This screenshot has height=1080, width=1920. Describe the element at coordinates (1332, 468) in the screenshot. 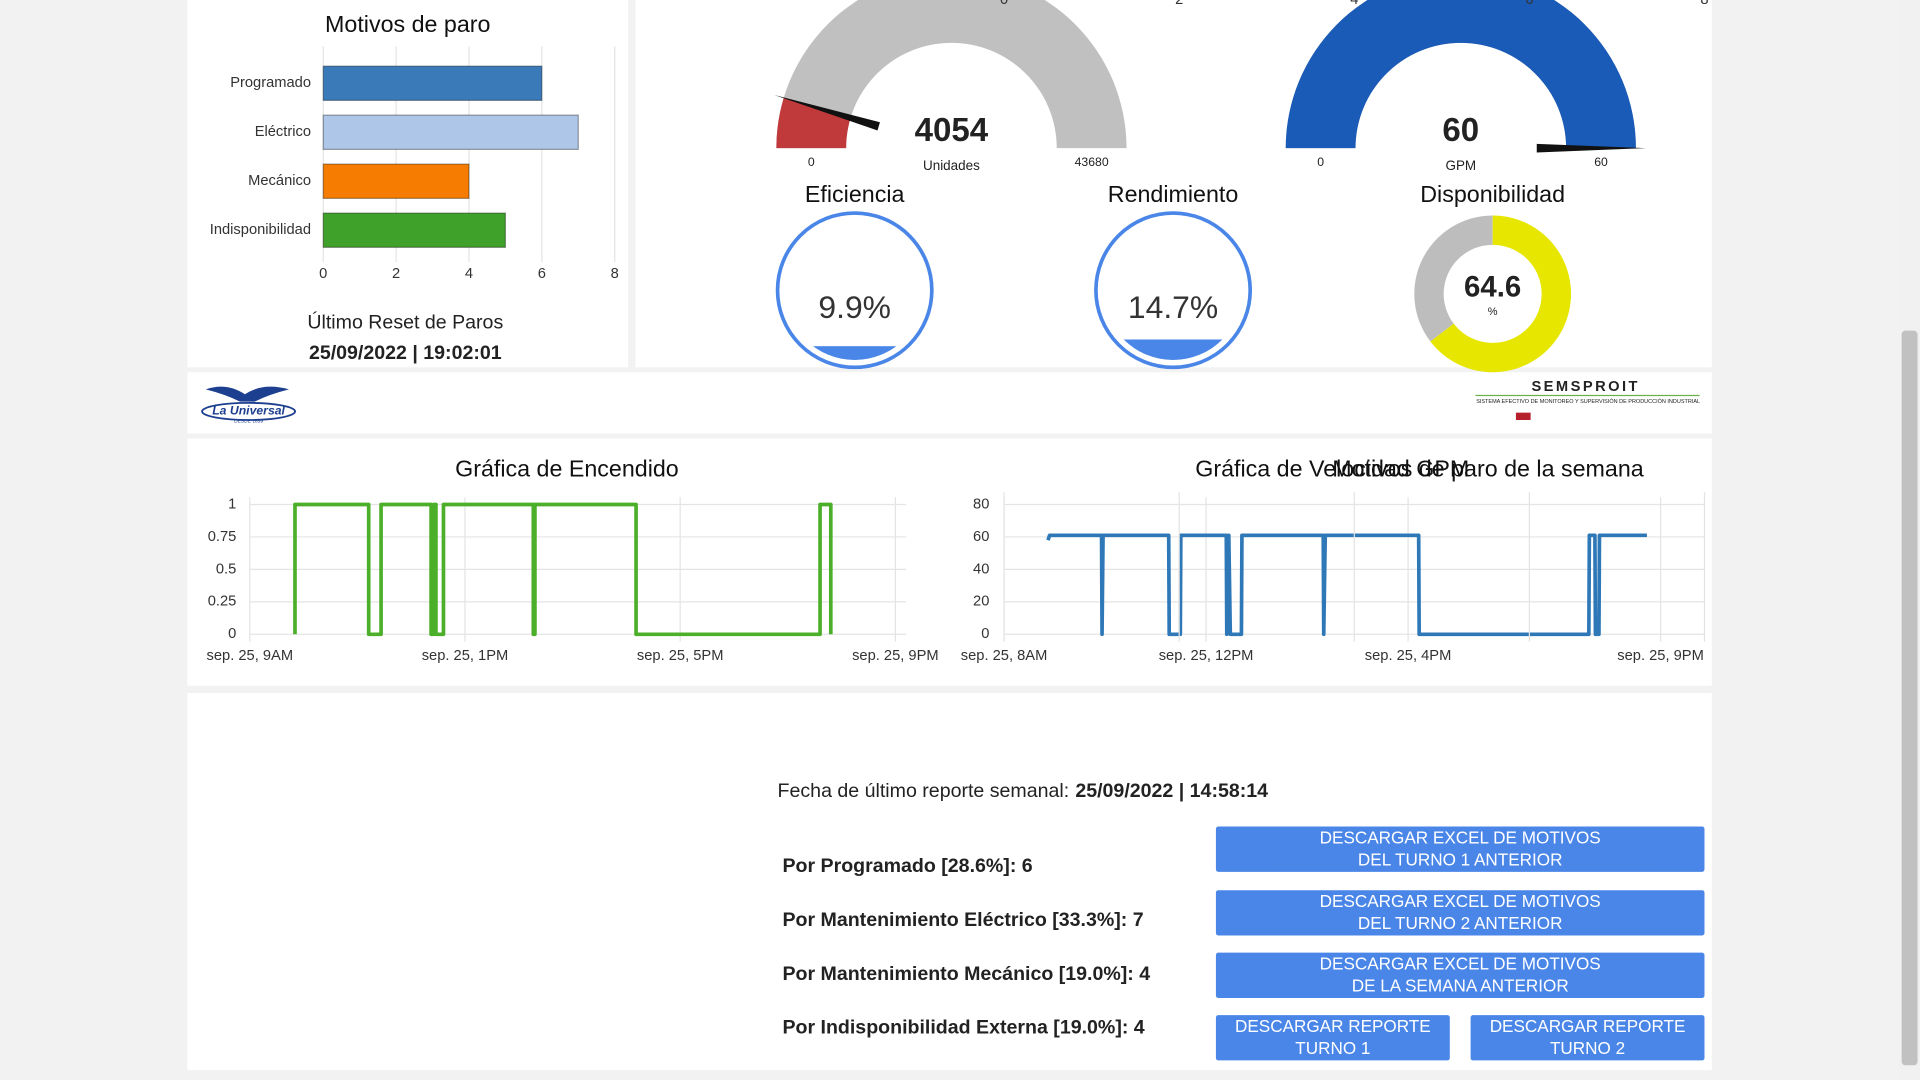

I see `chart-title: Gráfica de Velocidad GPM` at that location.